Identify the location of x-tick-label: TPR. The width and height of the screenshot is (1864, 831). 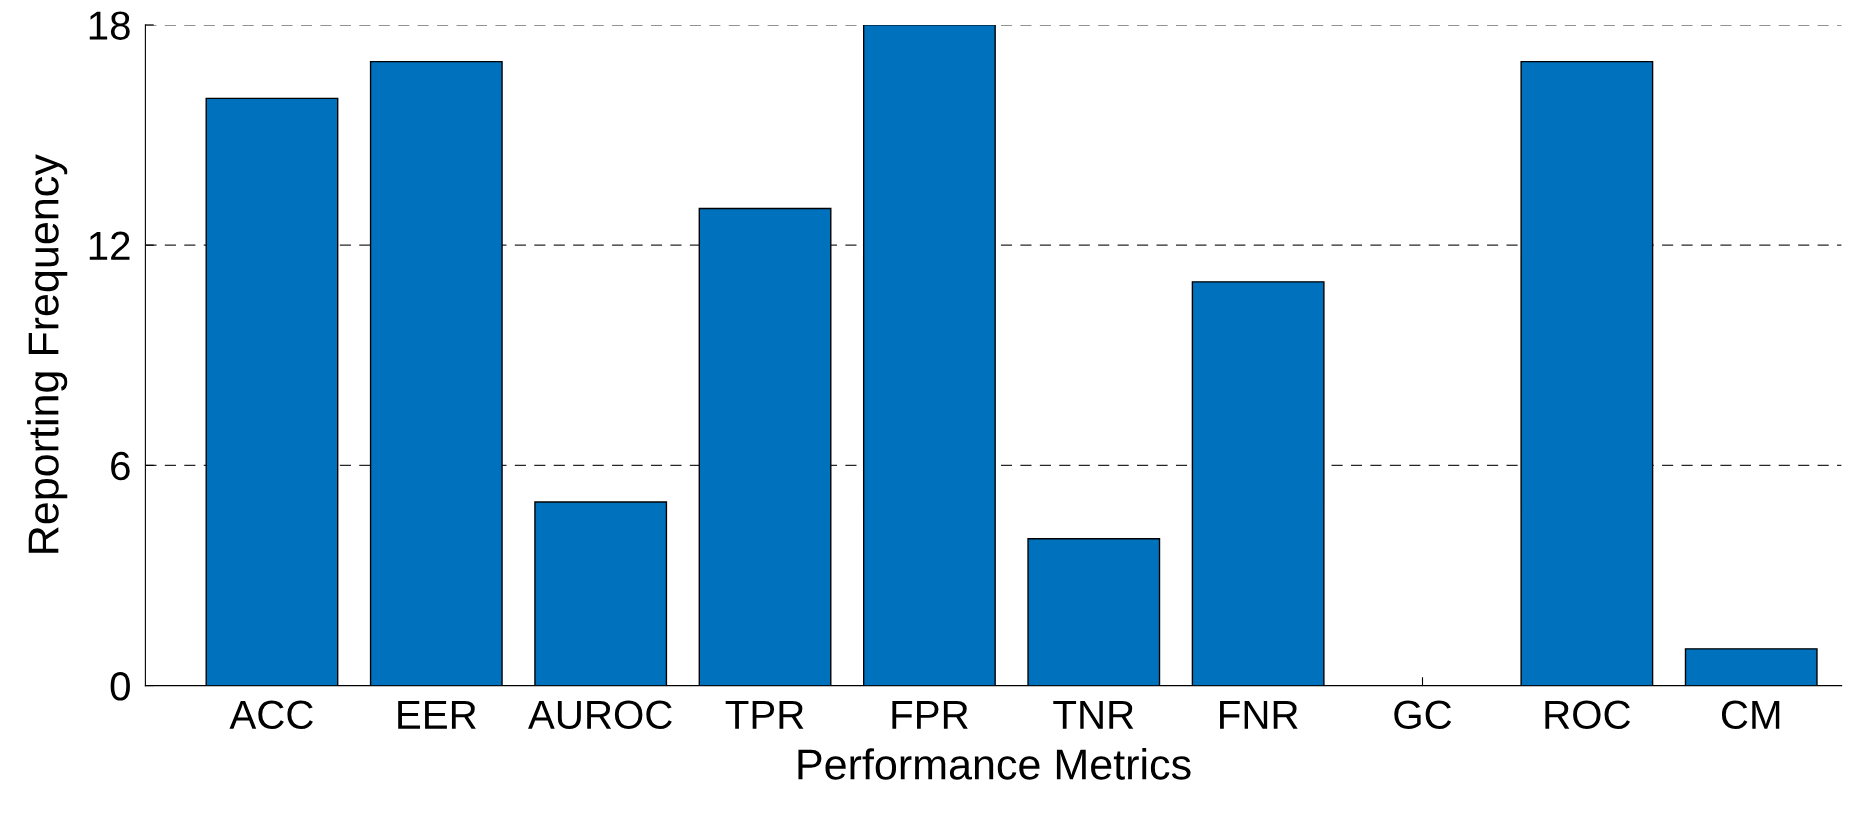
(764, 714).